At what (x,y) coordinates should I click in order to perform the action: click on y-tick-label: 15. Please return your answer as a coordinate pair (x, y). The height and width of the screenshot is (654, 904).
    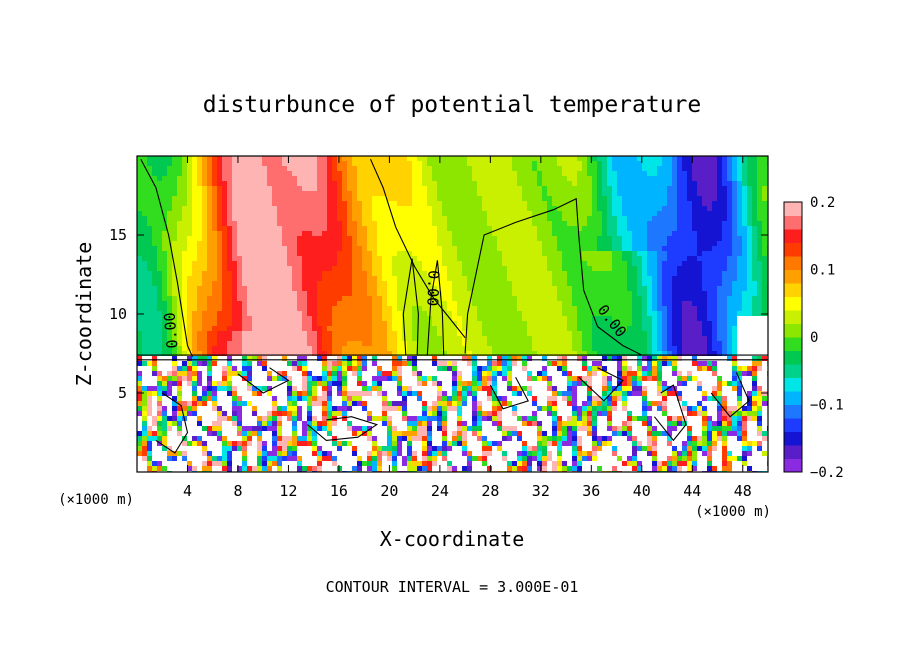
    Looking at the image, I should click on (118, 235).